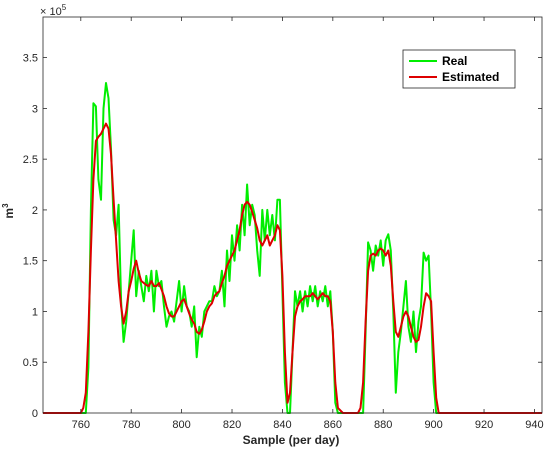  I want to click on x-tick-label: 760, so click(81, 425).